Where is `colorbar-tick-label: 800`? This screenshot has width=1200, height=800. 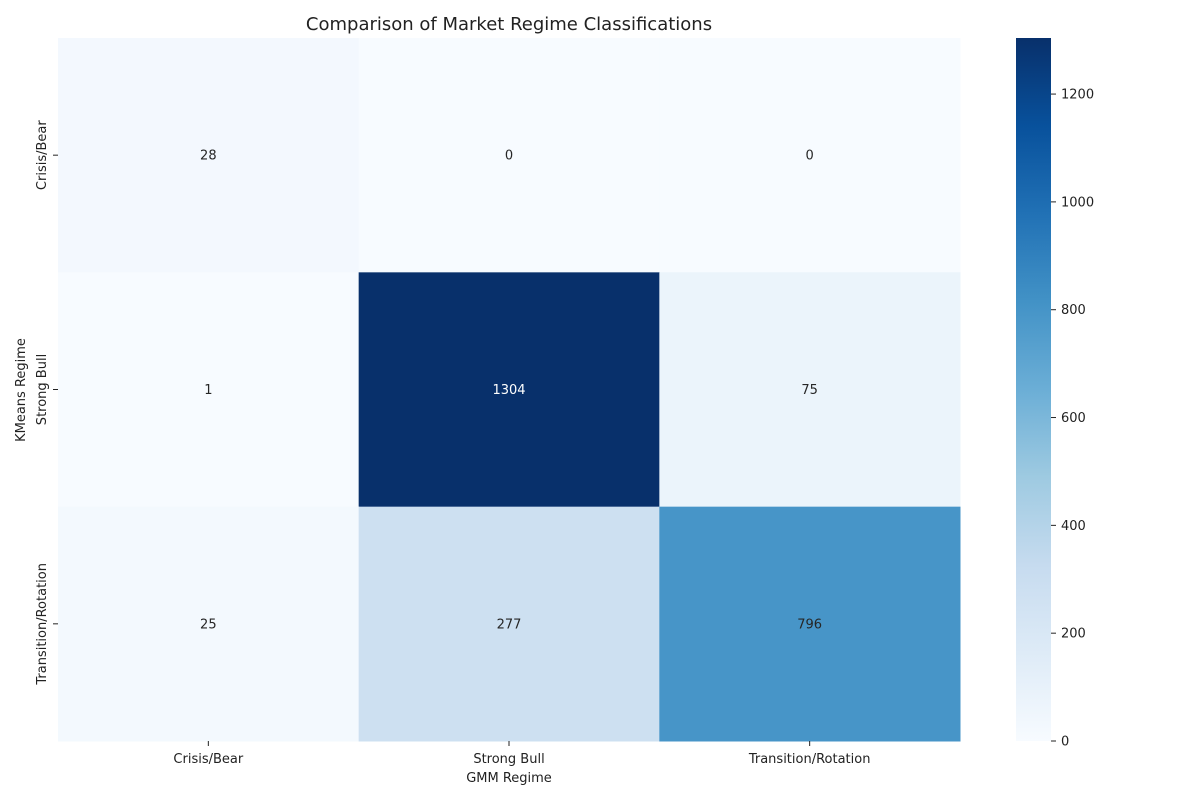 colorbar-tick-label: 800 is located at coordinates (1073, 310).